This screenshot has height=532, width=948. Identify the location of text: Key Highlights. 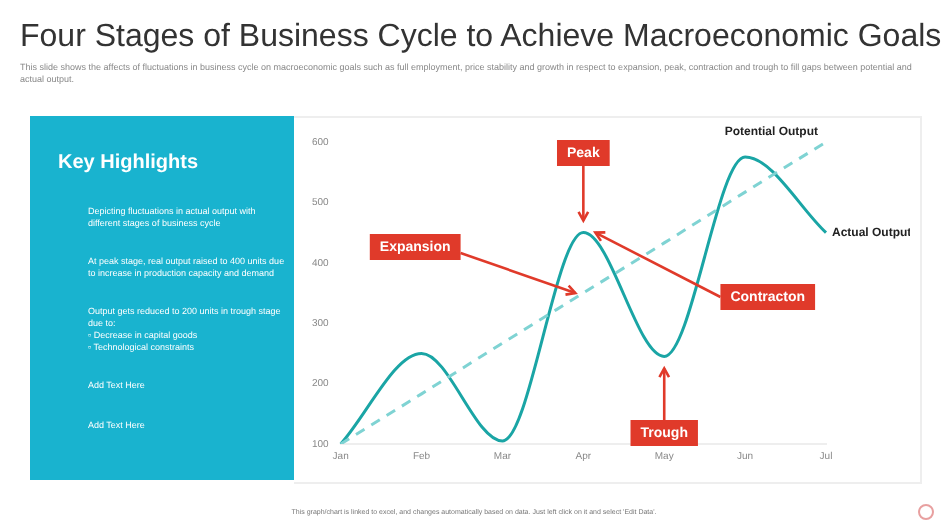
(129, 163).